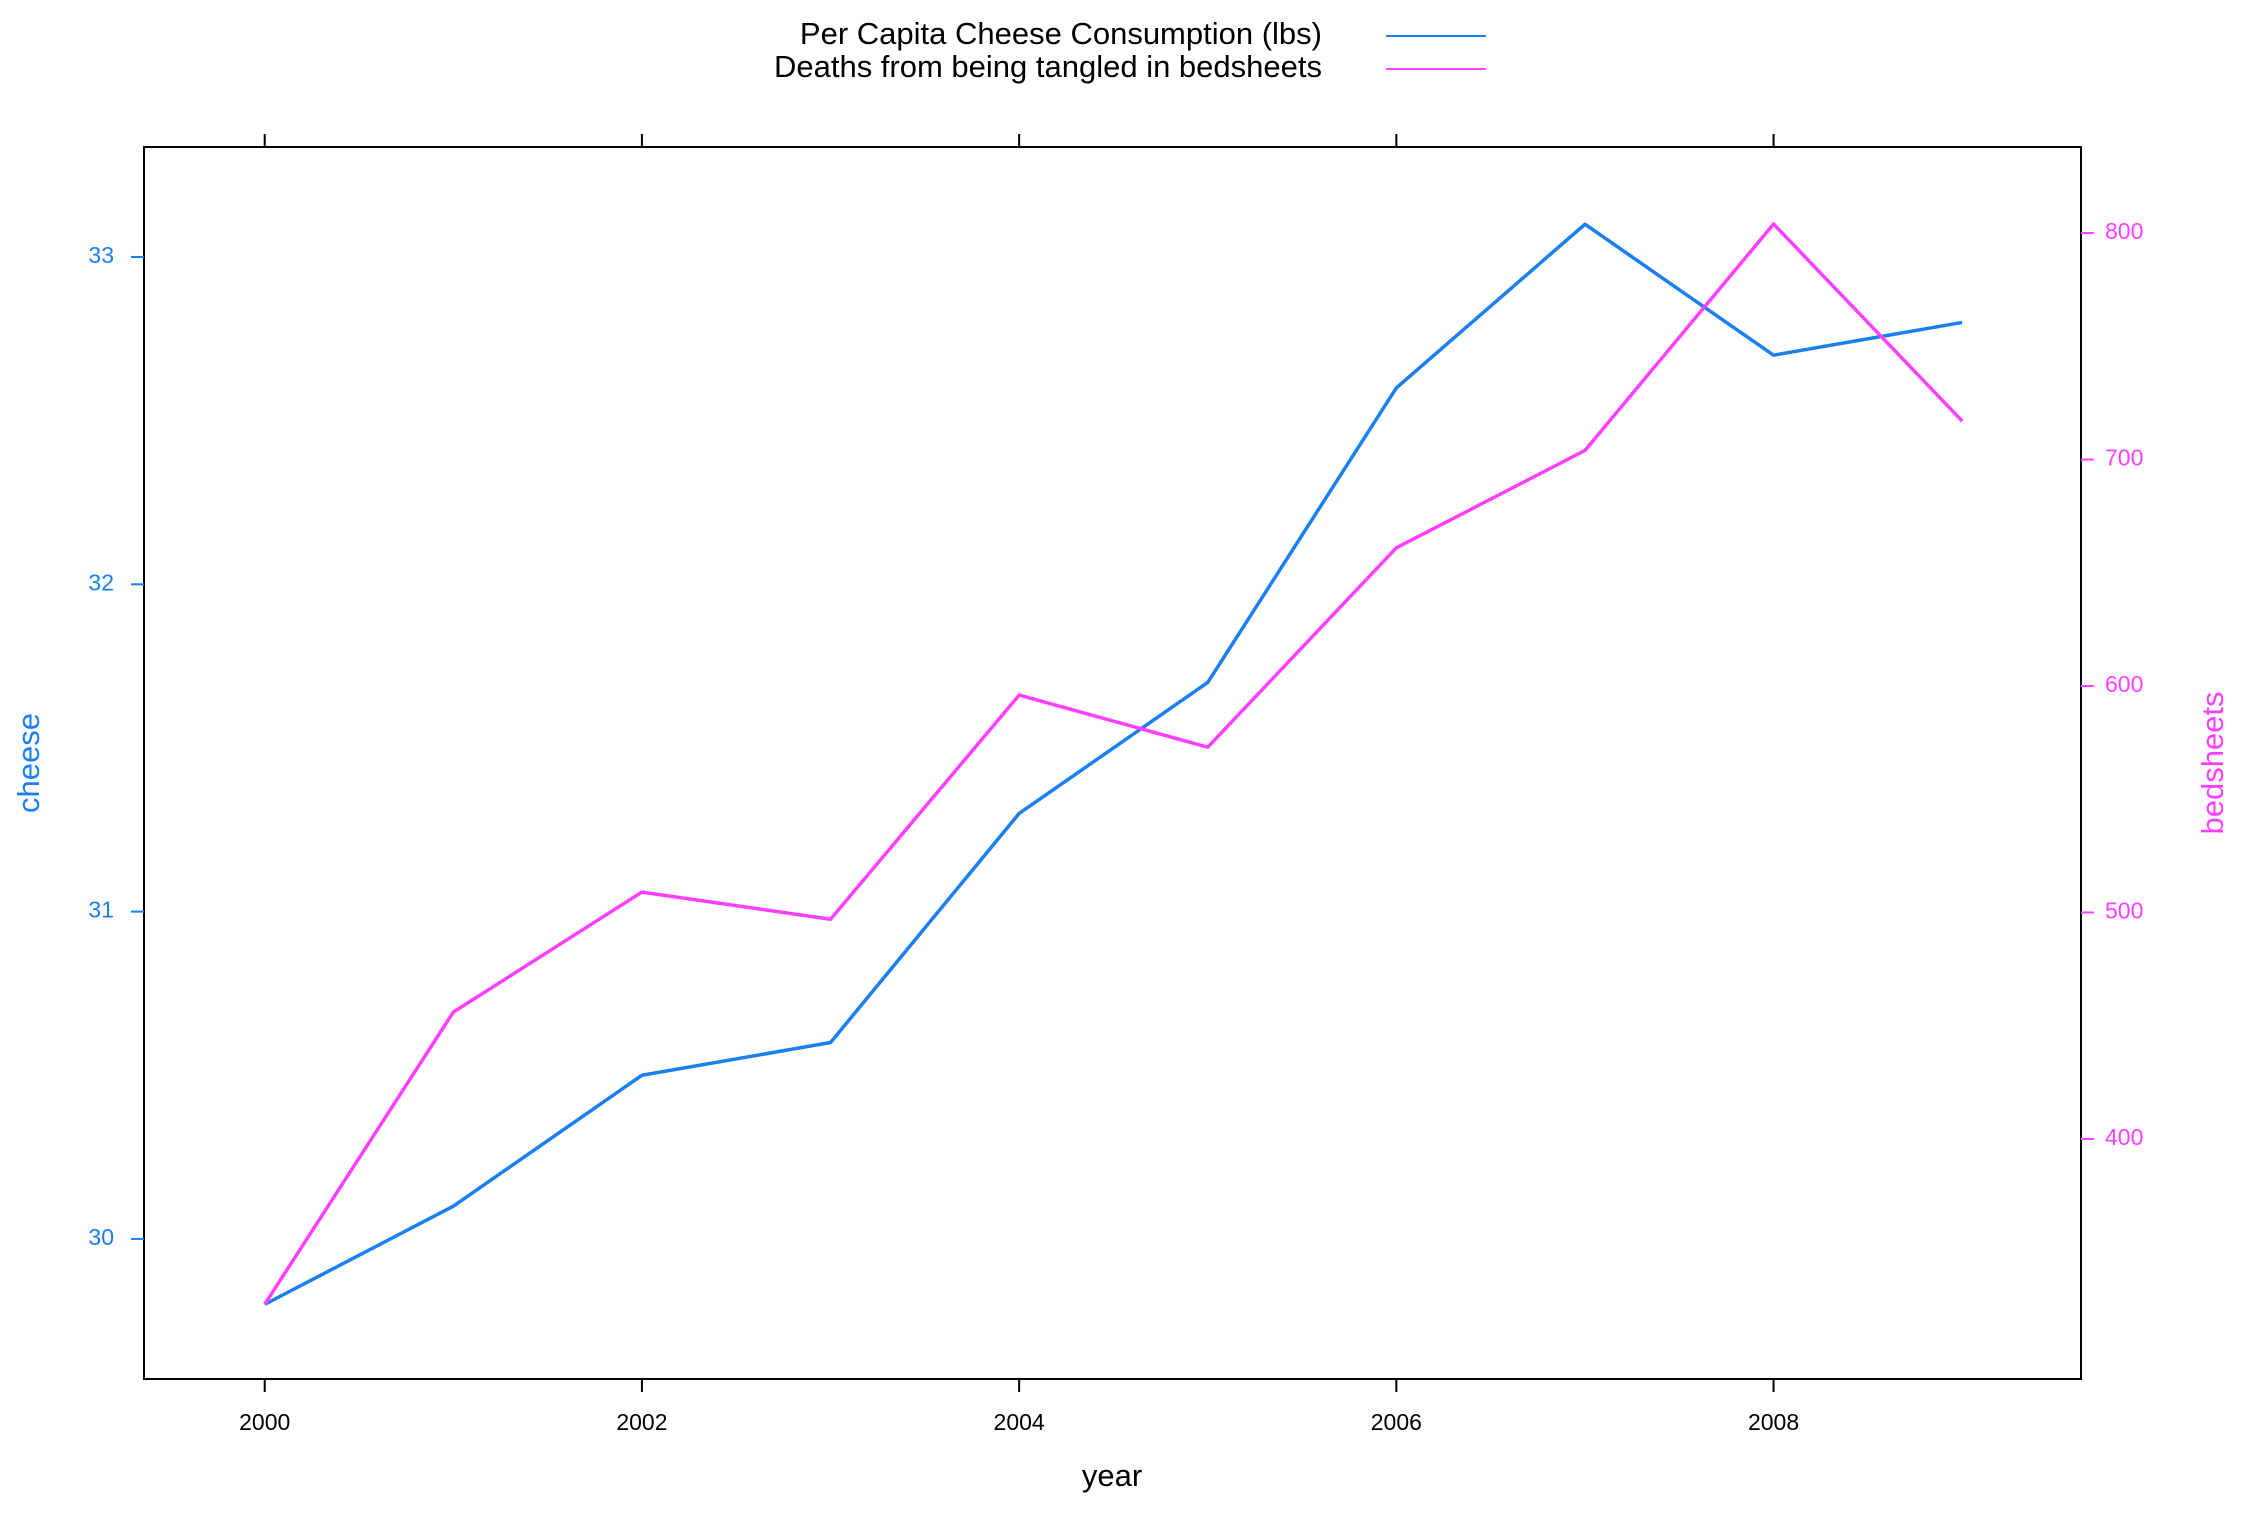 This screenshot has width=2241, height=1522. What do you see at coordinates (641, 1422) in the screenshot?
I see `x-tick-label: 2002` at bounding box center [641, 1422].